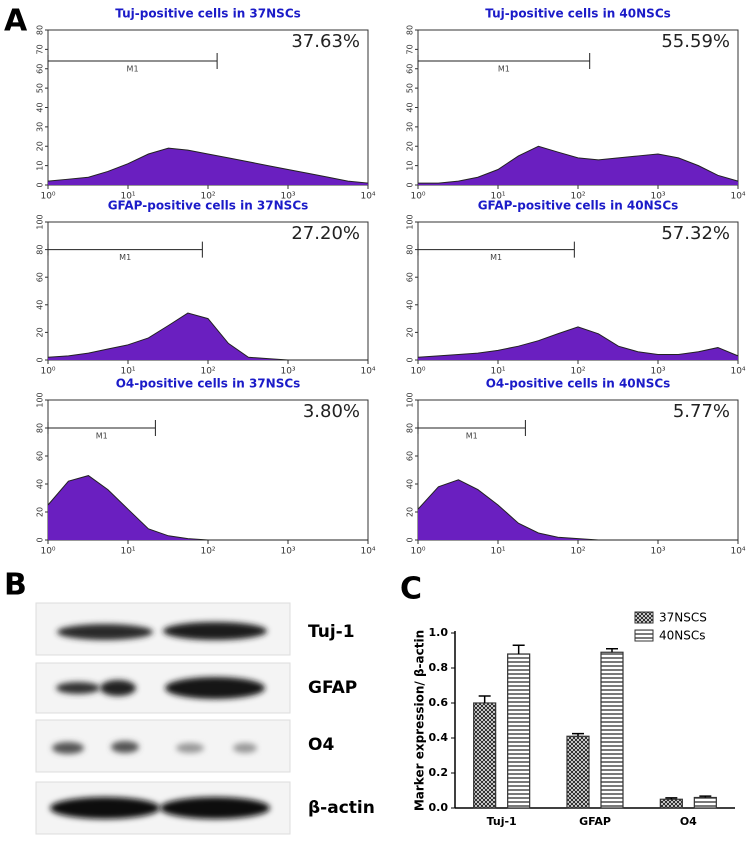  What do you see at coordinates (15, 585) in the screenshot?
I see `panel-label: B` at bounding box center [15, 585].